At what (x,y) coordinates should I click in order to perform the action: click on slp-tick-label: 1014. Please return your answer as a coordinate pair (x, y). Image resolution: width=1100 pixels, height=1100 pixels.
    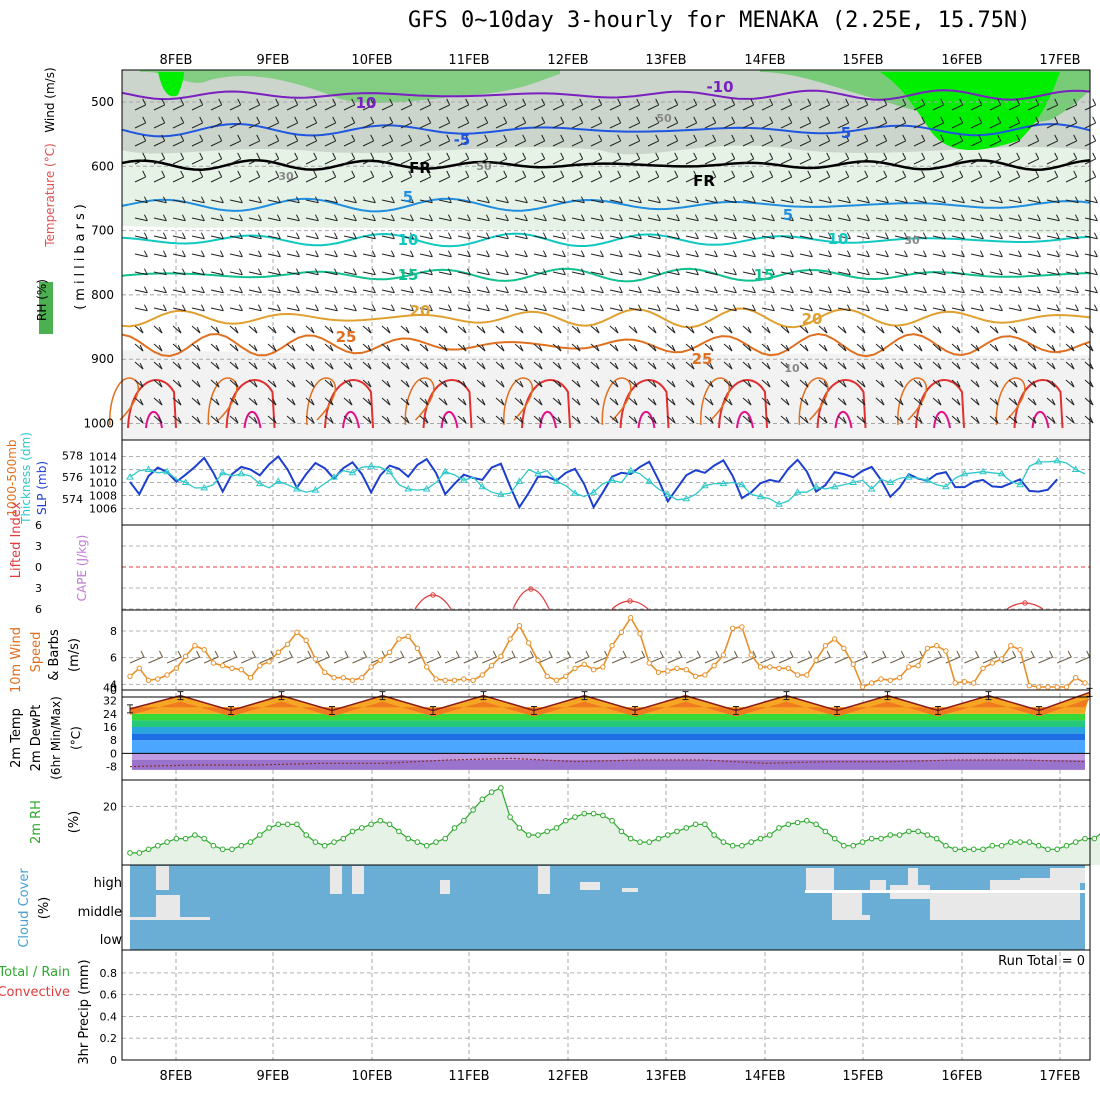
    Looking at the image, I should click on (103, 457).